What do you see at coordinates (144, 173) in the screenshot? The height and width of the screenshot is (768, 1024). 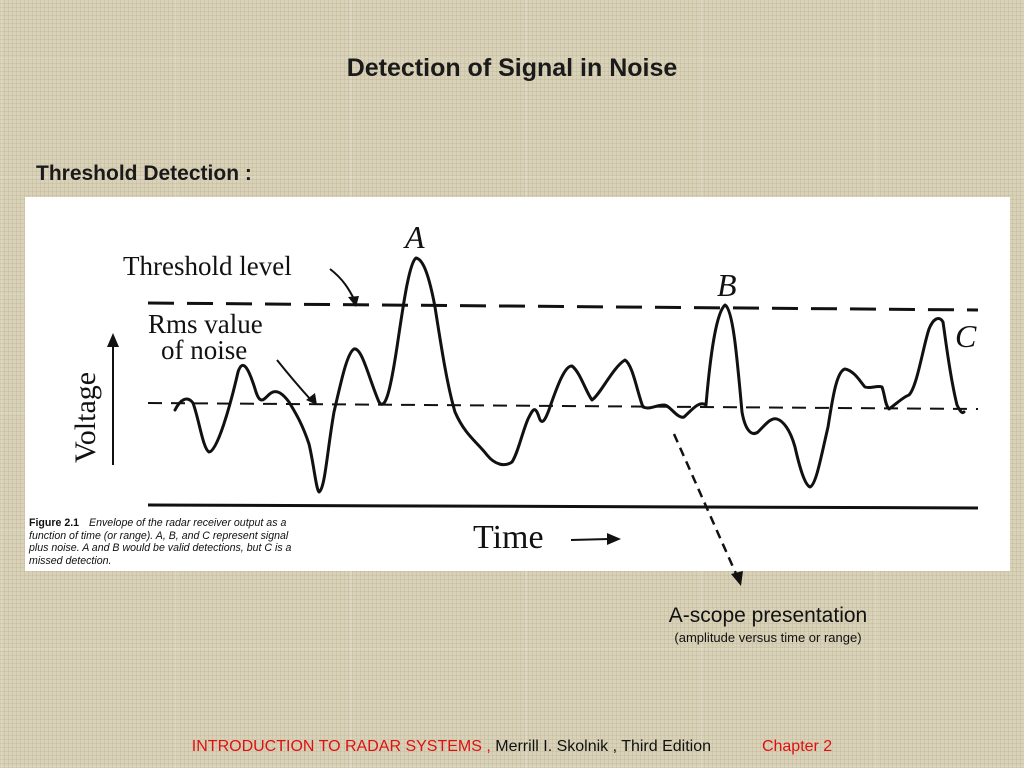 I see `section-heading: Threshold Detection :` at bounding box center [144, 173].